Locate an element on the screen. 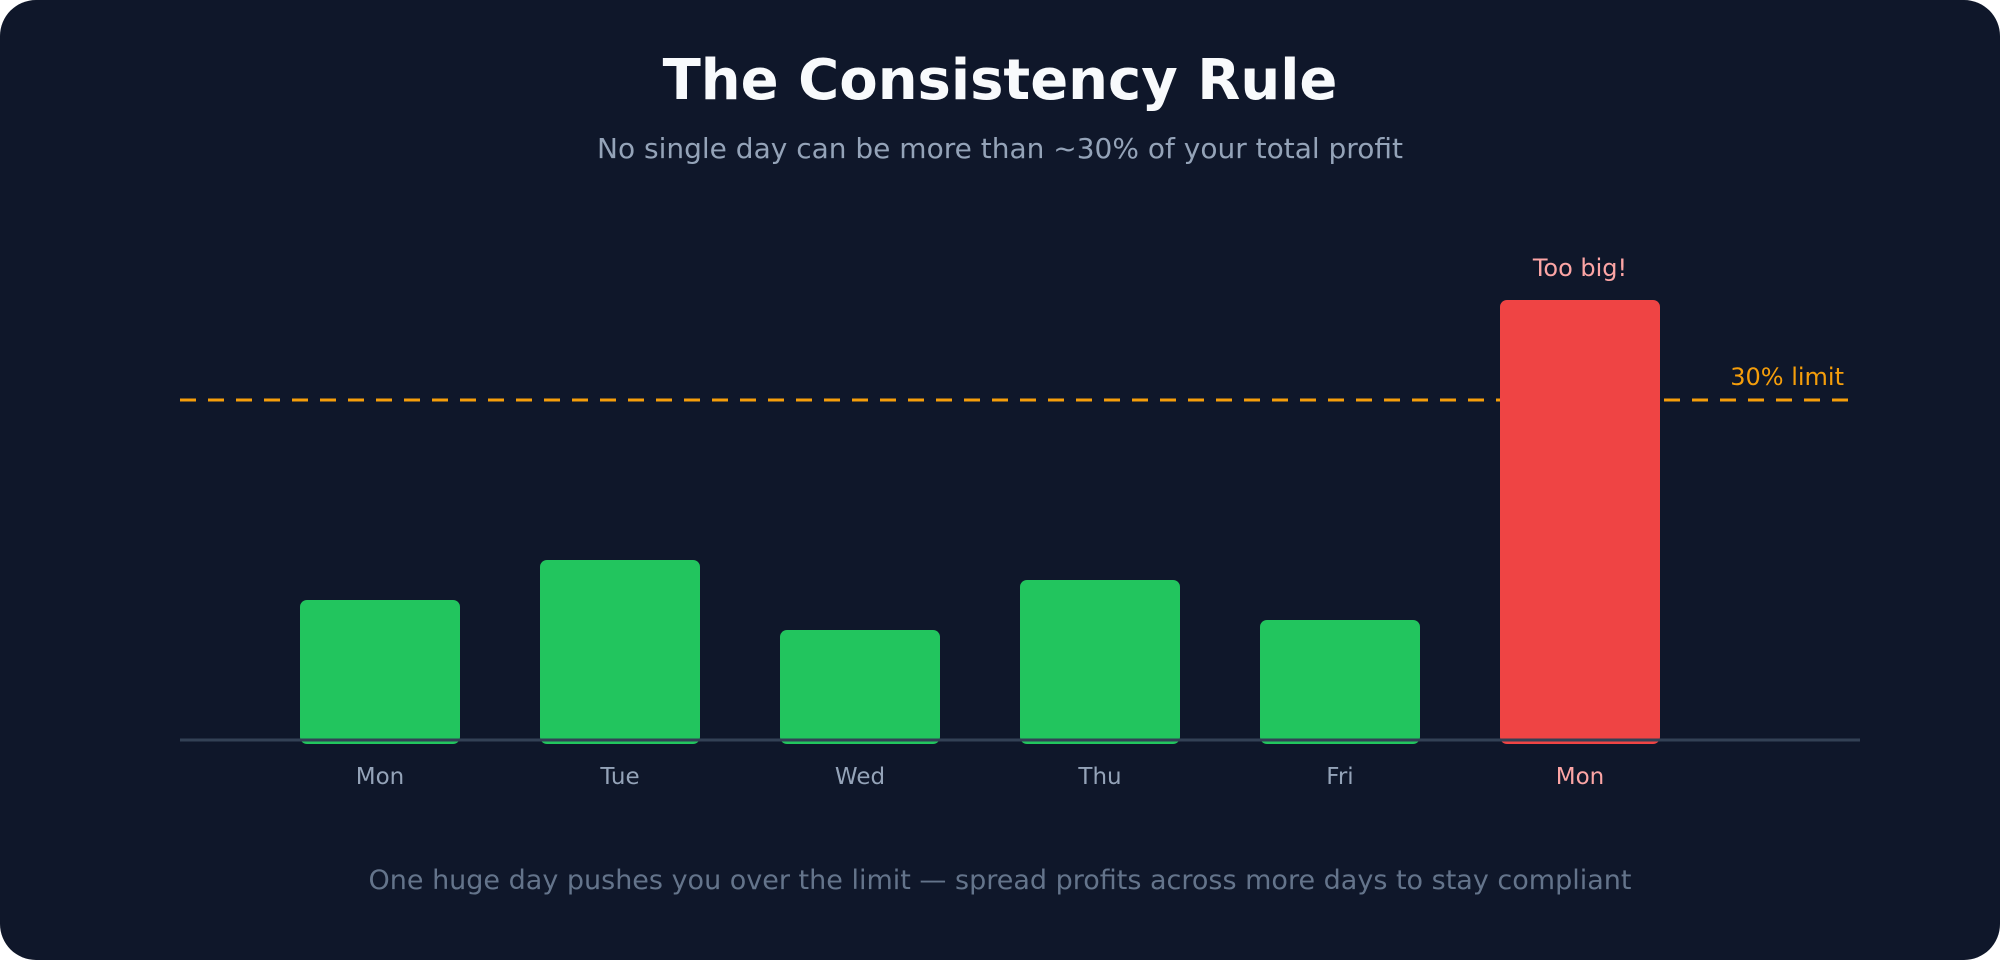  x-tick-label: Thu is located at coordinates (1099, 777).